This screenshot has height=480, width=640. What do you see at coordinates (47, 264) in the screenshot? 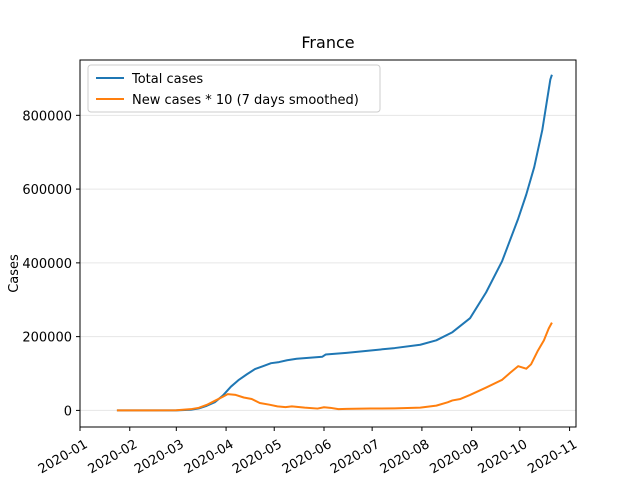
I see `y-tick-label: 400000` at bounding box center [47, 264].